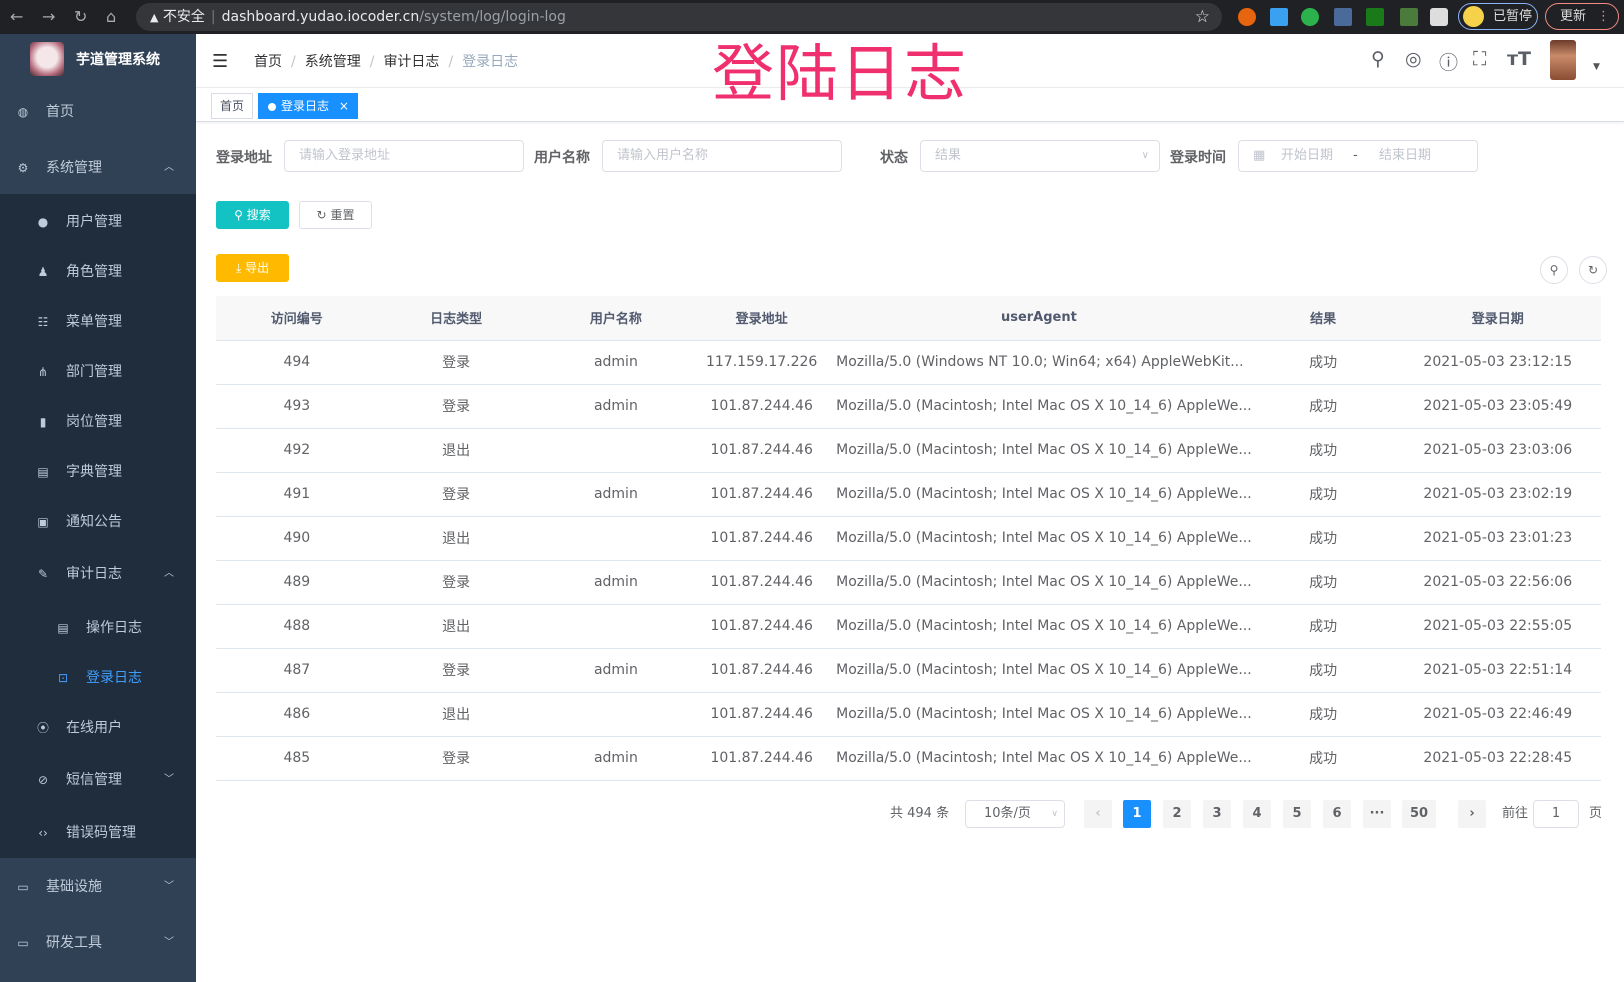 The height and width of the screenshot is (982, 1624). I want to click on export-button: ⤓ 导出, so click(252, 268).